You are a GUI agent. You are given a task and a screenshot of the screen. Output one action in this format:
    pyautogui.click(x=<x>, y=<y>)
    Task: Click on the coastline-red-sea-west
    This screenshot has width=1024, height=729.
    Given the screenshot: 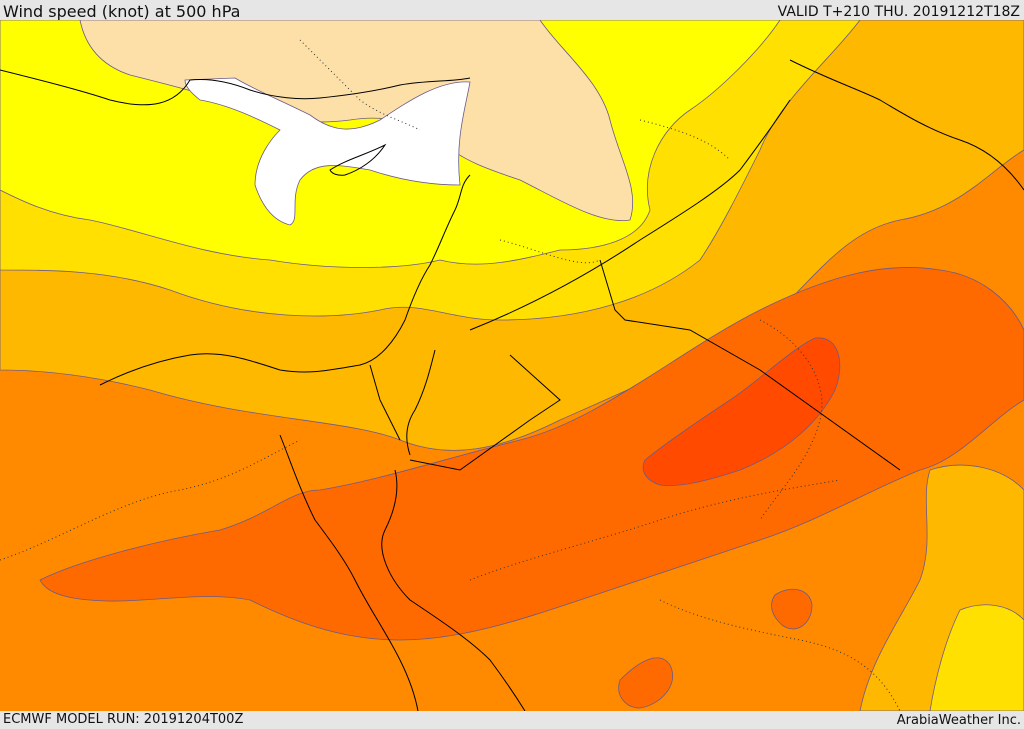 What is the action you would take?
    pyautogui.click(x=349, y=572)
    